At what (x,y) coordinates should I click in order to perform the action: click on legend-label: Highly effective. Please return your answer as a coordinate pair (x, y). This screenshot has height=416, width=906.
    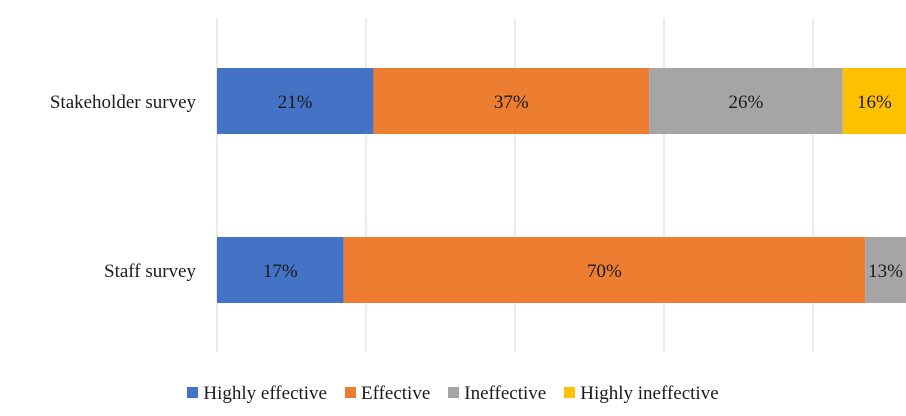
    Looking at the image, I should click on (265, 393).